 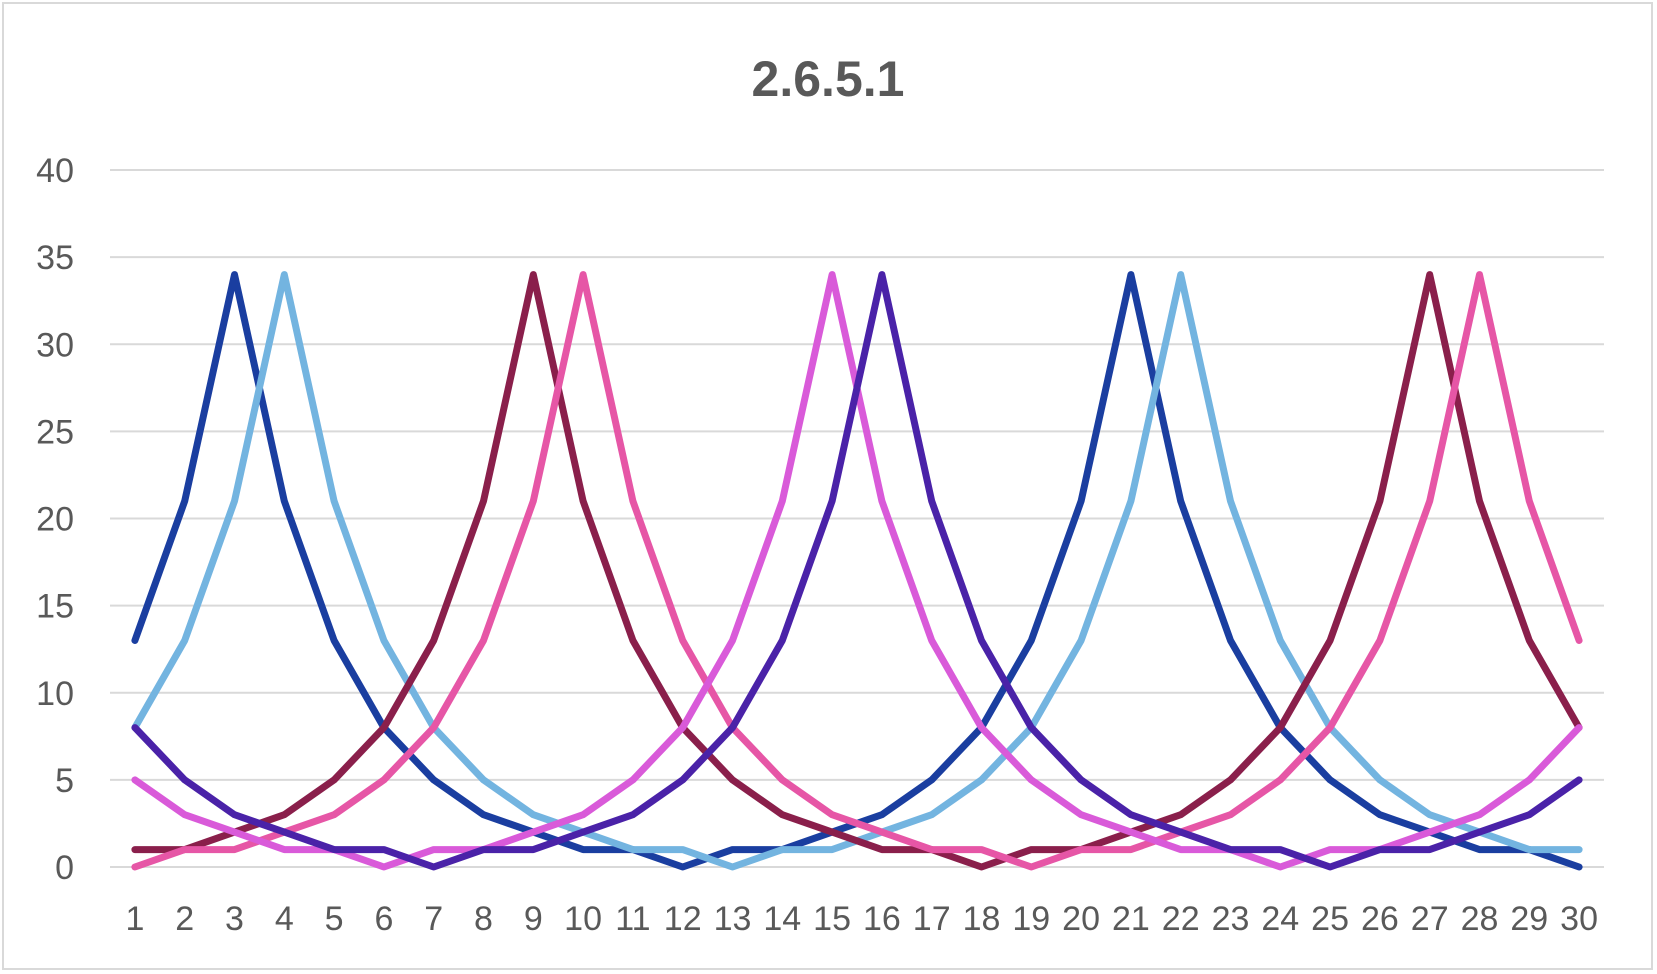 I want to click on x-tick-label: 14, so click(x=782, y=919).